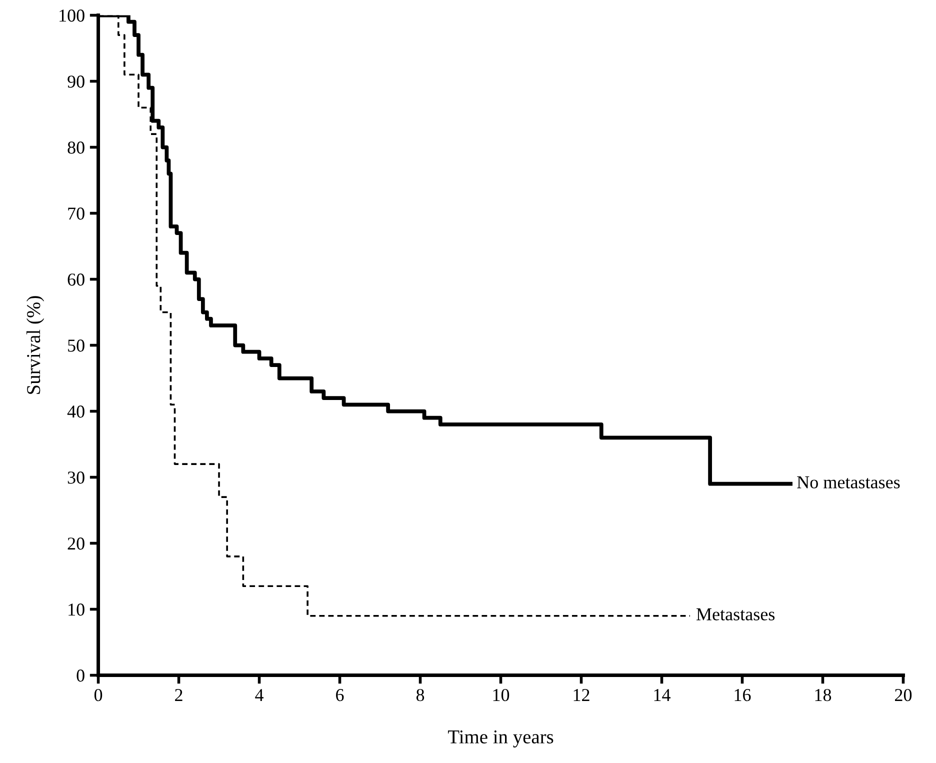 The height and width of the screenshot is (763, 936). I want to click on x-tick-label: 8, so click(420, 695).